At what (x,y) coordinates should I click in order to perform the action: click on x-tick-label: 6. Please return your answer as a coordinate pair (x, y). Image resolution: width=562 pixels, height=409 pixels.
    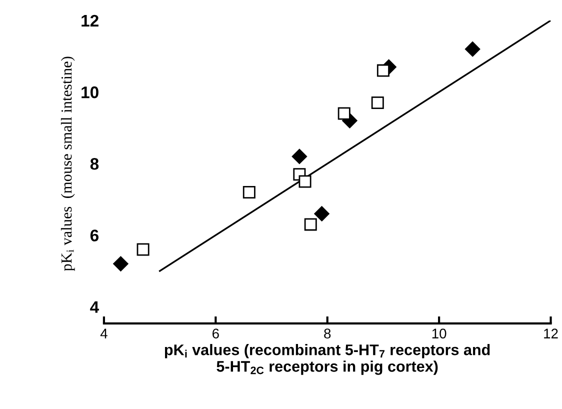
    Looking at the image, I should click on (215, 333).